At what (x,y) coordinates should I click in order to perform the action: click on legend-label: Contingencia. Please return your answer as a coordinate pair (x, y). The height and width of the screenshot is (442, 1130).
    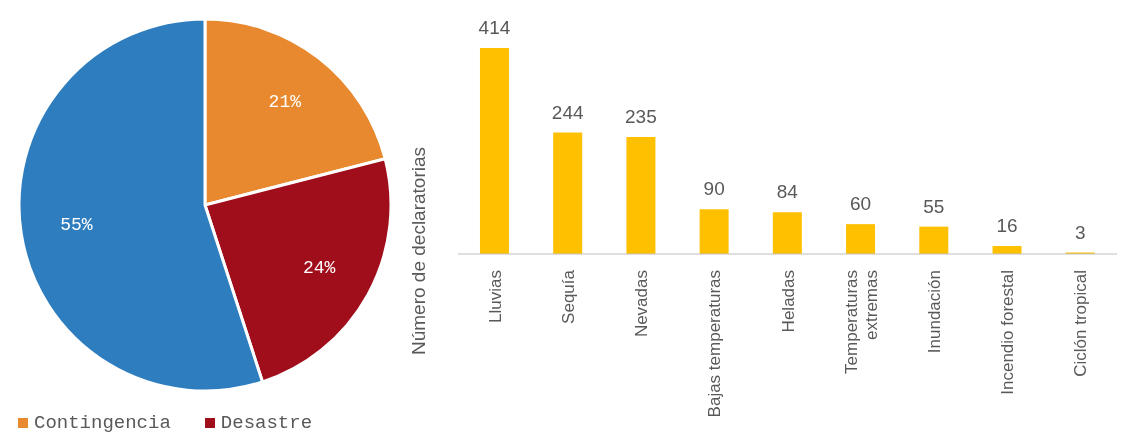
    Looking at the image, I should click on (102, 423).